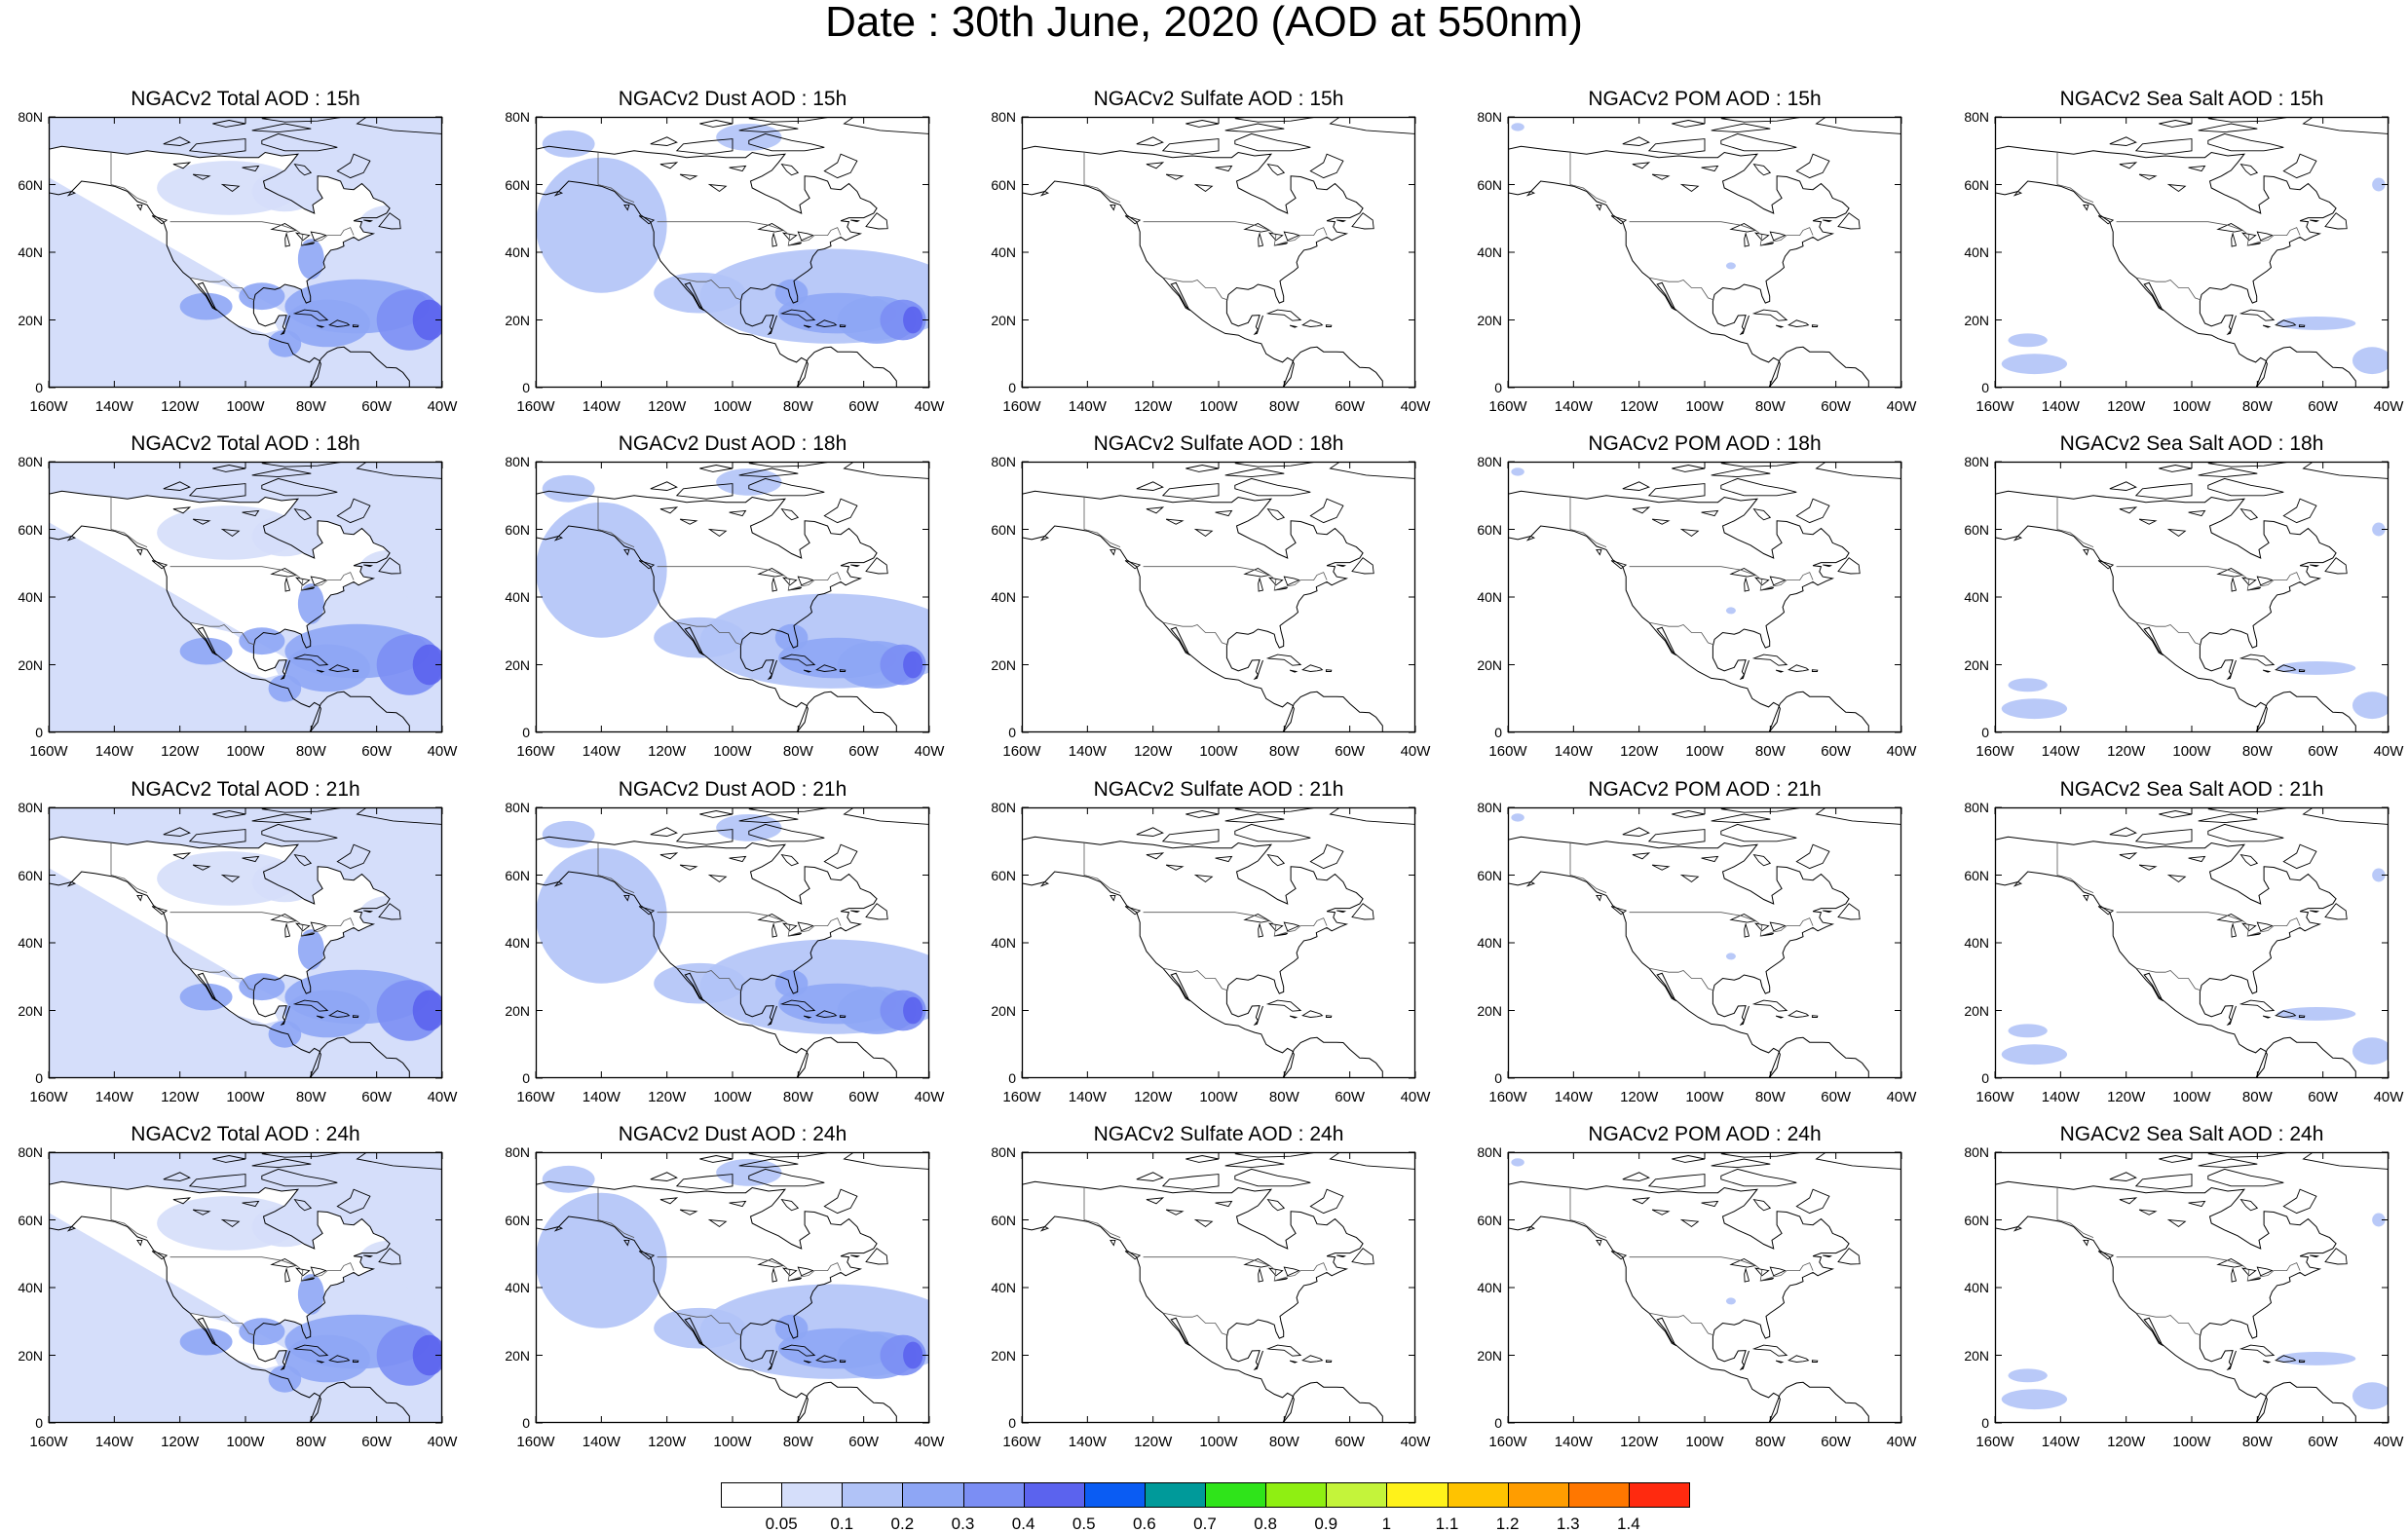 This screenshot has height=1533, width=2408. I want to click on lon-tick-label: 100W, so click(2191, 751).